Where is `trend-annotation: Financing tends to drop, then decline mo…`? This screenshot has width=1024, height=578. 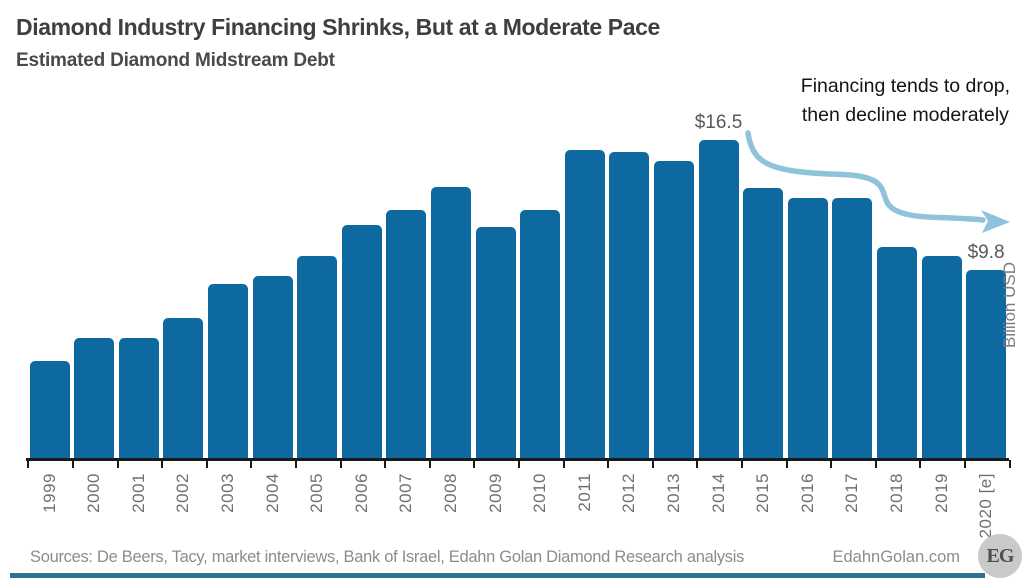
trend-annotation: Financing tends to drop, then decline mo… is located at coordinates (905, 101).